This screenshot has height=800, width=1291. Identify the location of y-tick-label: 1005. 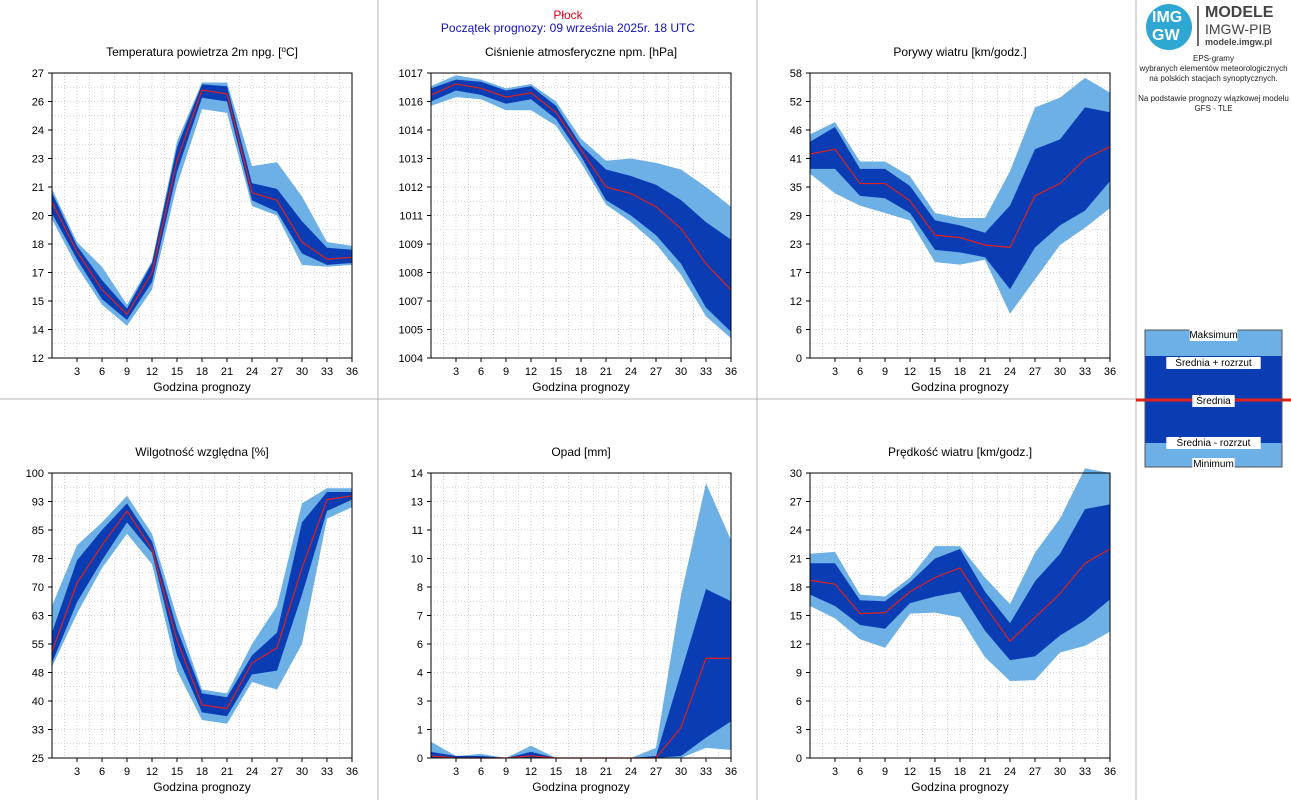
(411, 331).